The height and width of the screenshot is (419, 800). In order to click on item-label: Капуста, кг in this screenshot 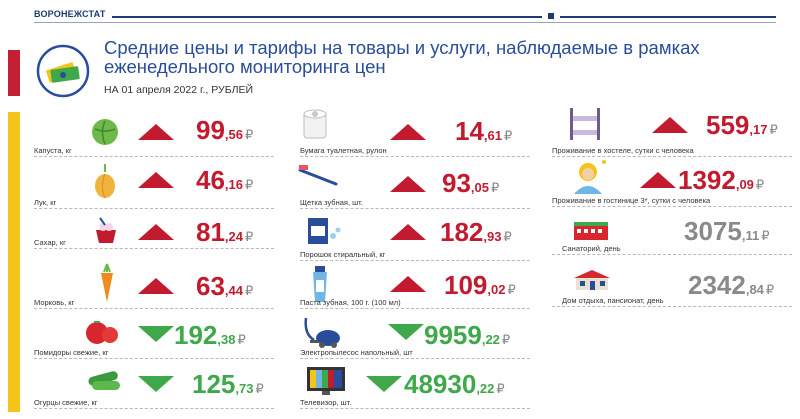, I will do `click(53, 150)`.